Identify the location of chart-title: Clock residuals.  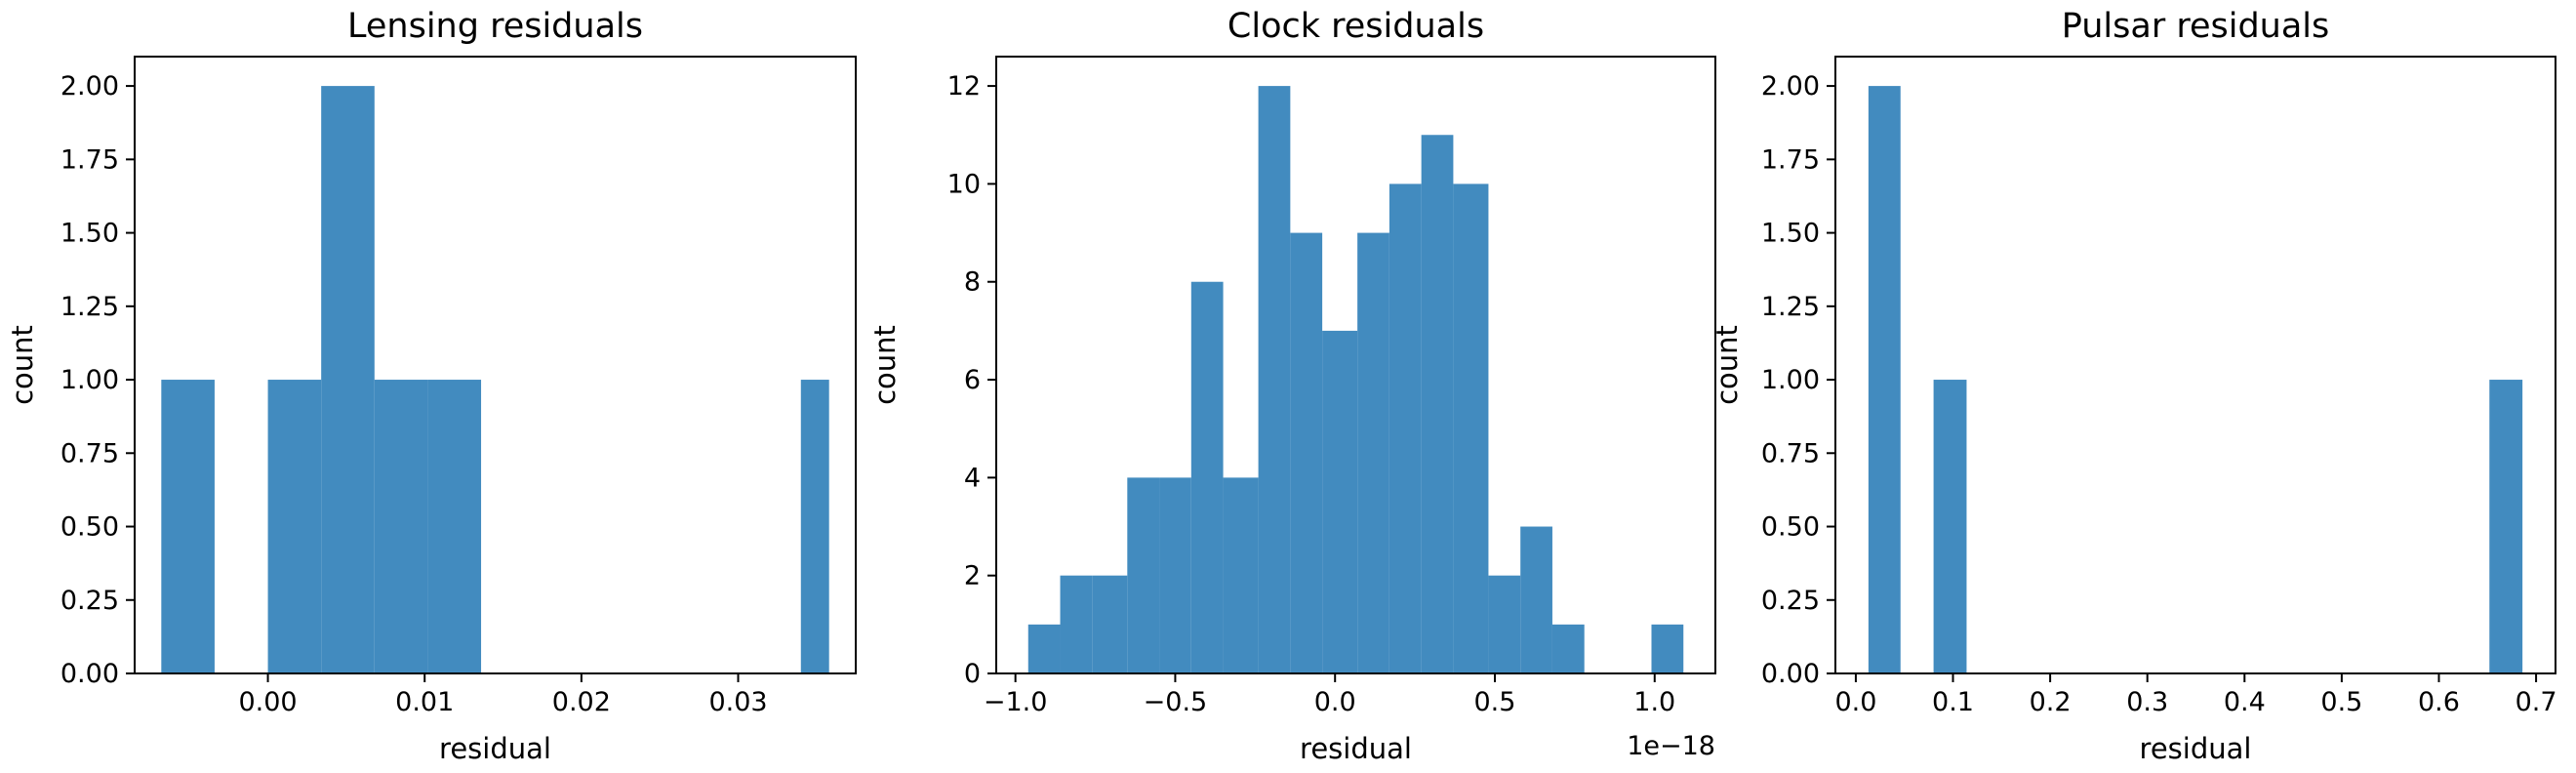
(1356, 27).